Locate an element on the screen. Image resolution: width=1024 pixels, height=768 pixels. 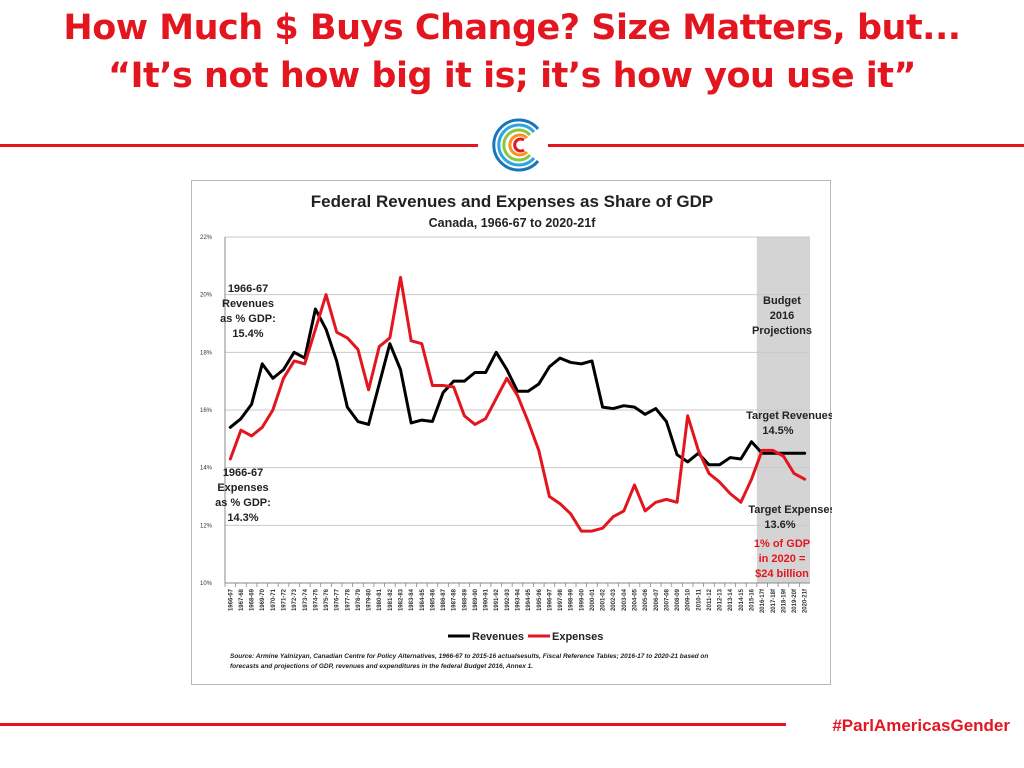
y-tick-label: 14% is located at coordinates (206, 469).